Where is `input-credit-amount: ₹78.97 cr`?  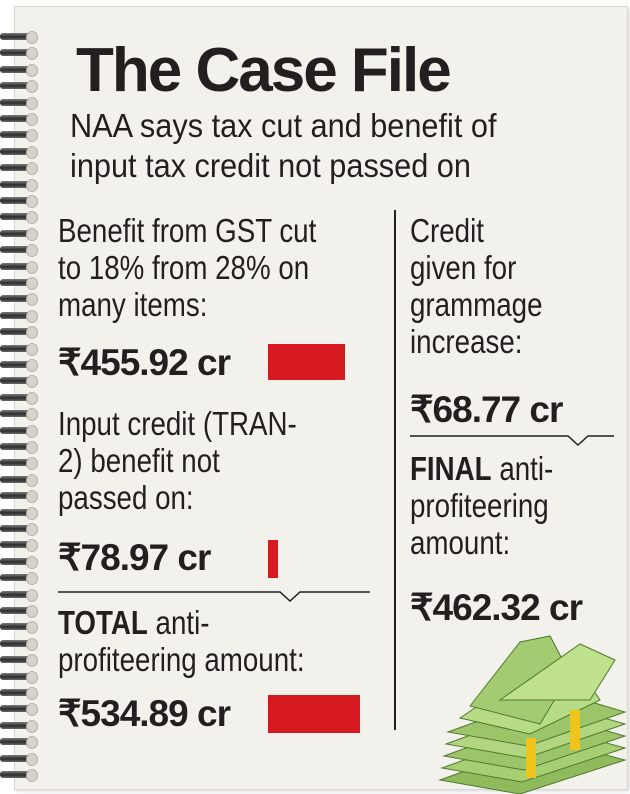 input-credit-amount: ₹78.97 cr is located at coordinates (134, 557).